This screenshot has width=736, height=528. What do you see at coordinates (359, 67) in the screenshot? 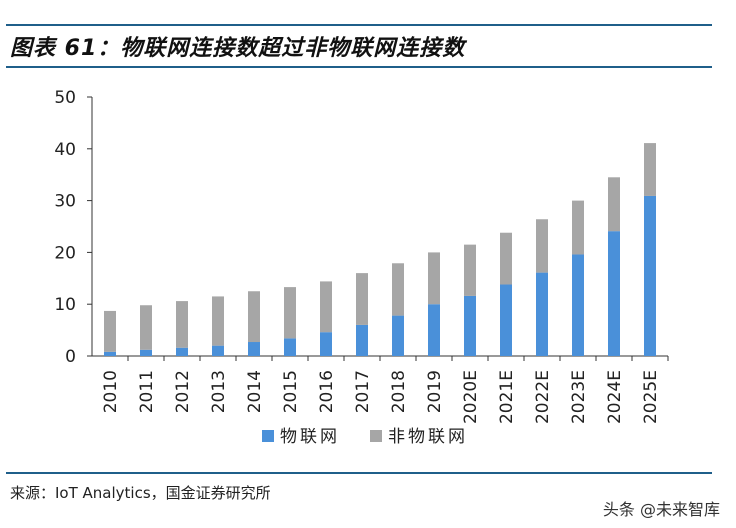
I see `title-bottom-rule` at bounding box center [359, 67].